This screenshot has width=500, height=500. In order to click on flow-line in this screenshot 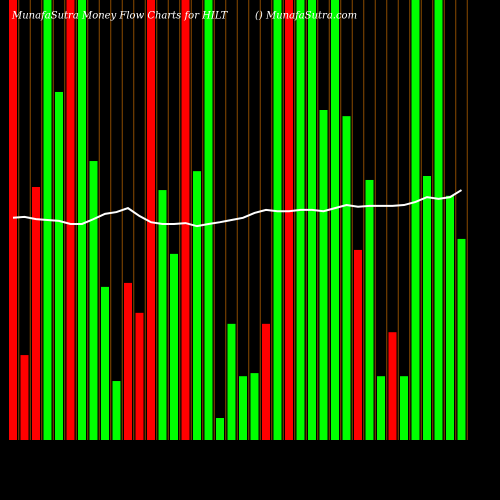, I will do `click(237, 208)`.